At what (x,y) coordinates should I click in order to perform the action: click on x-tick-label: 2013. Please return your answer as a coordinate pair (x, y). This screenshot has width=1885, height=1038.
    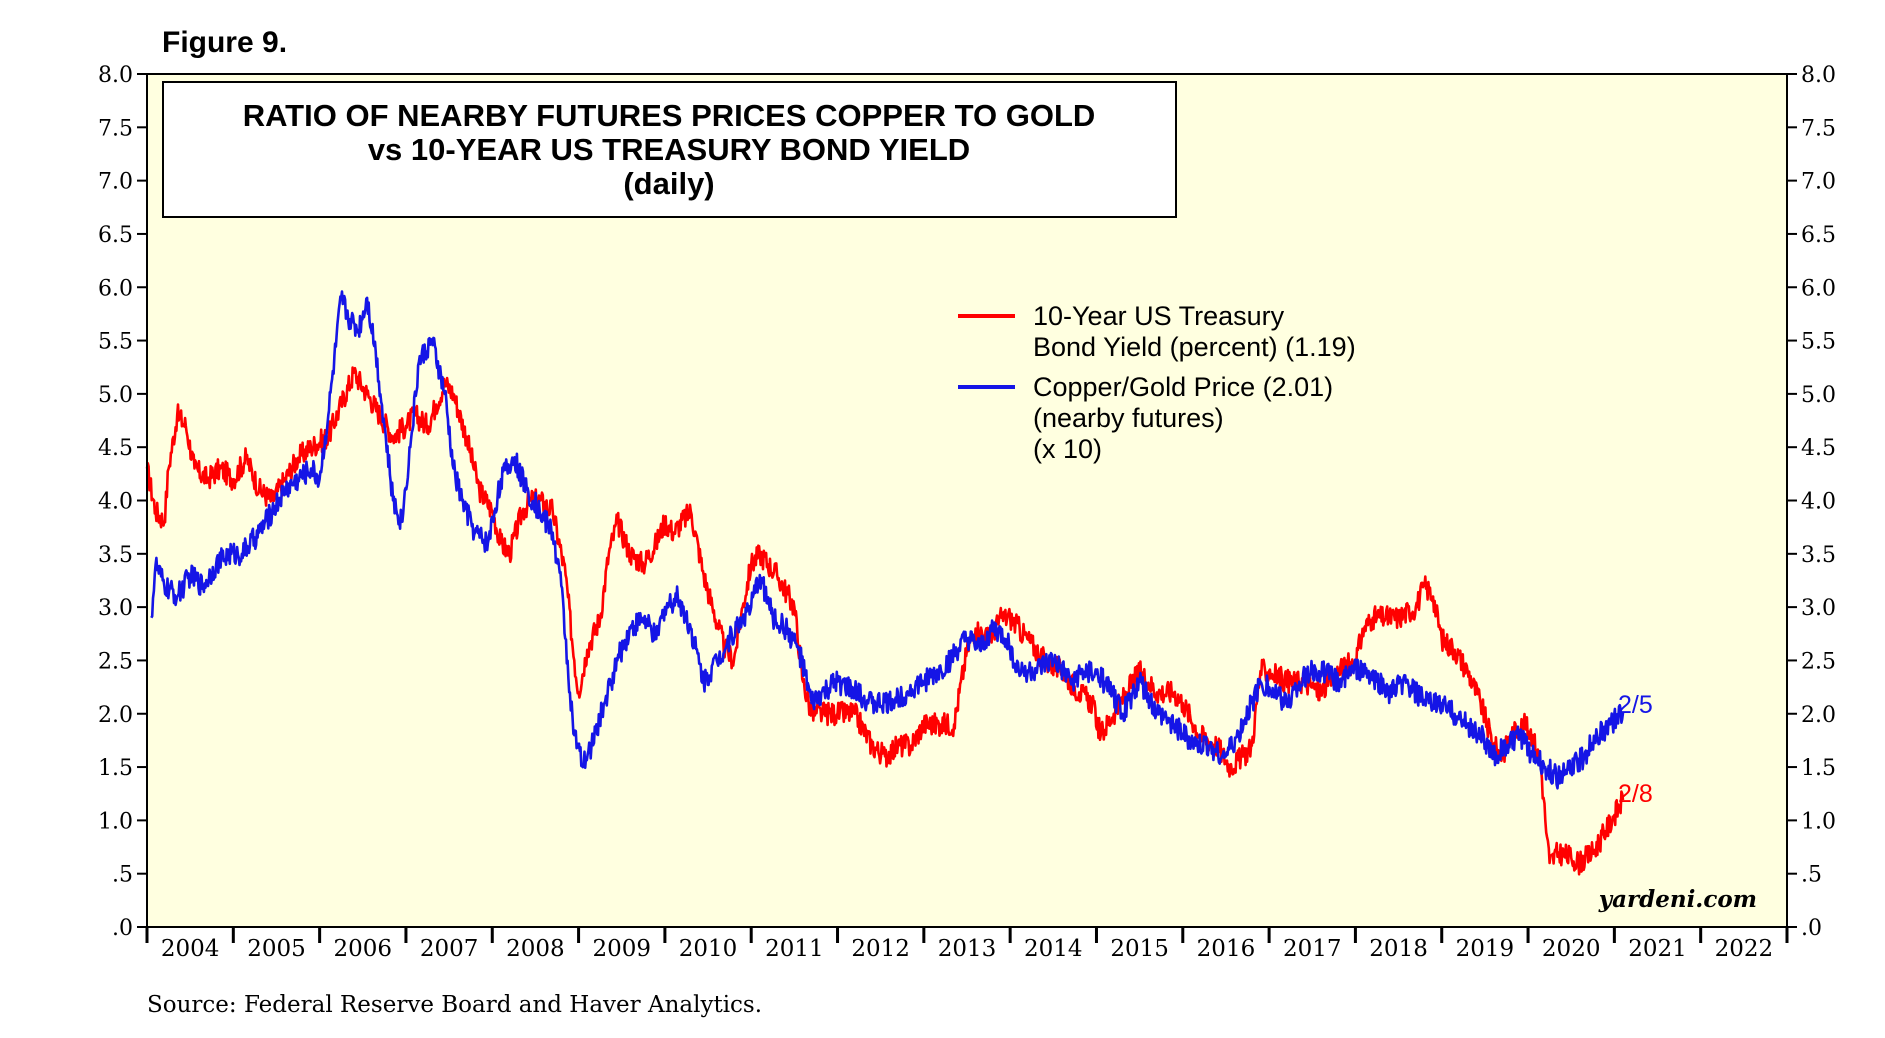
    Looking at the image, I should click on (967, 949).